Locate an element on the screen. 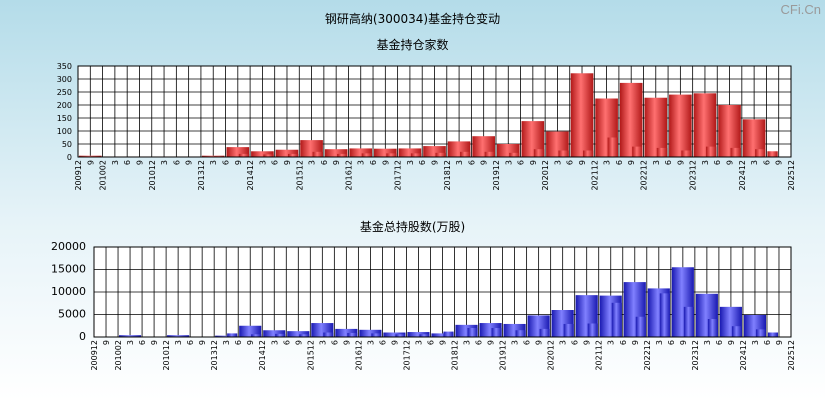 This screenshot has height=400, width=825. fund-count-xtick-label: 201412 is located at coordinates (250, 175).